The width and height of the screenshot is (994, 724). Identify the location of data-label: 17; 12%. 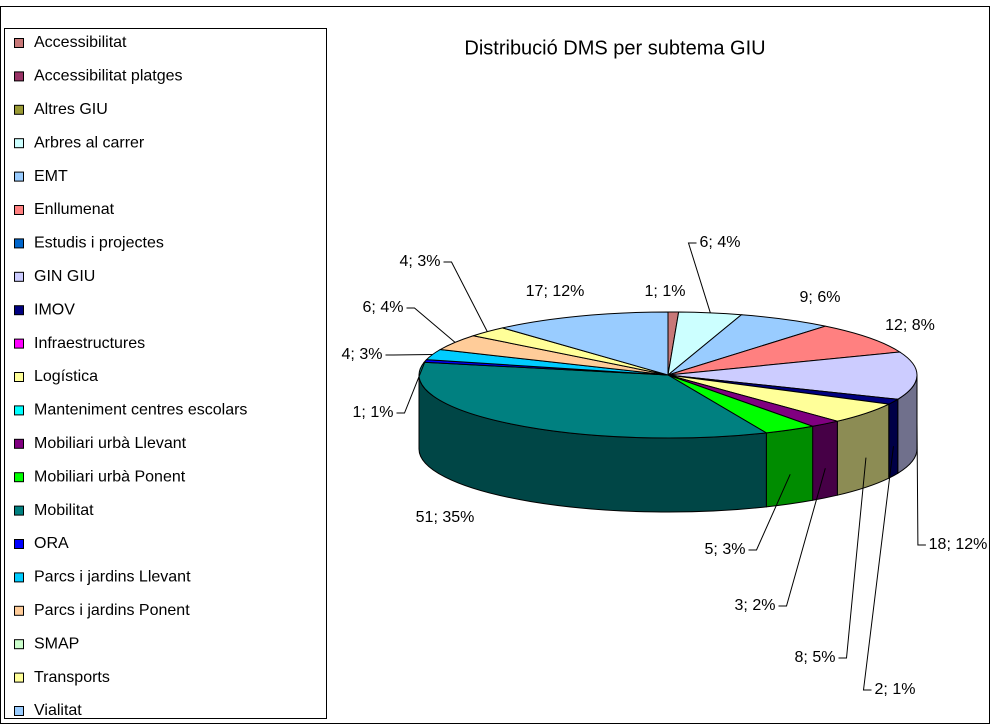
(555, 291).